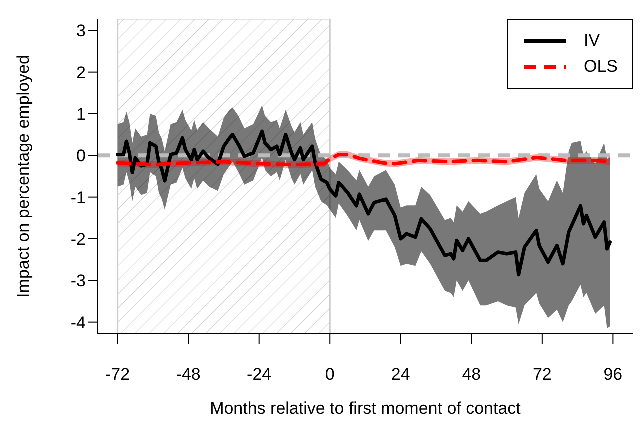 The width and height of the screenshot is (641, 442). What do you see at coordinates (472, 374) in the screenshot?
I see `x-tick-label: 48` at bounding box center [472, 374].